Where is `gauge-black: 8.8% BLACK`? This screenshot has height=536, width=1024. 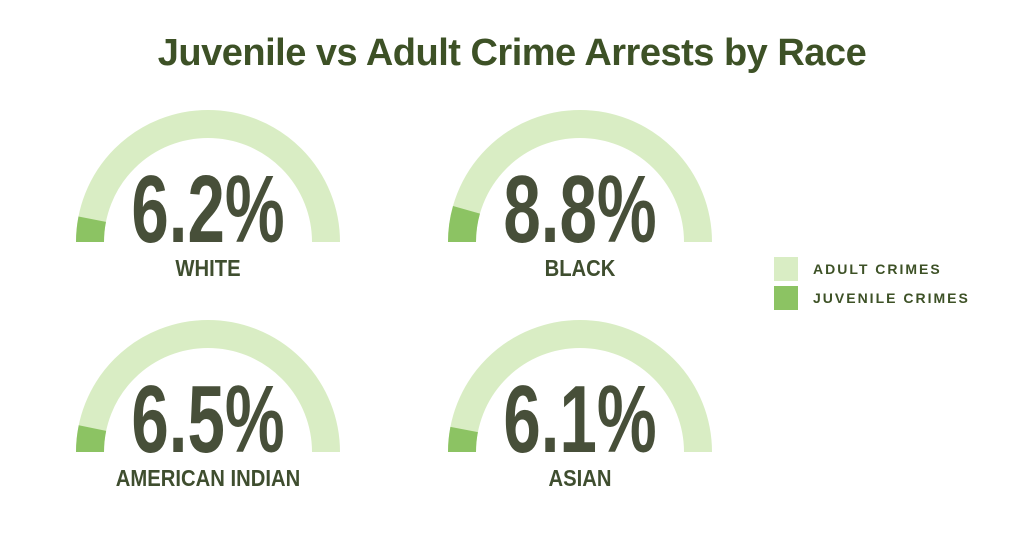 gauge-black: 8.8% BLACK is located at coordinates (580, 197).